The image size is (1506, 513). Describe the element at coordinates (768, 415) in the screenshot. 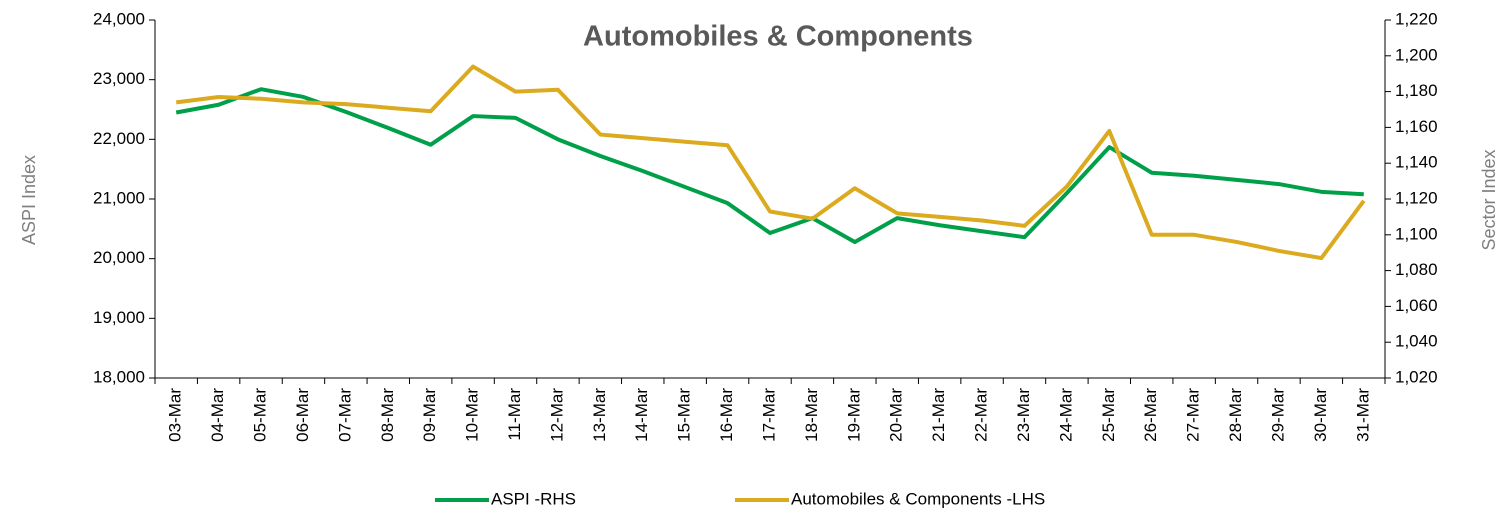

I see `x-tick-label: 17-Mar` at that location.